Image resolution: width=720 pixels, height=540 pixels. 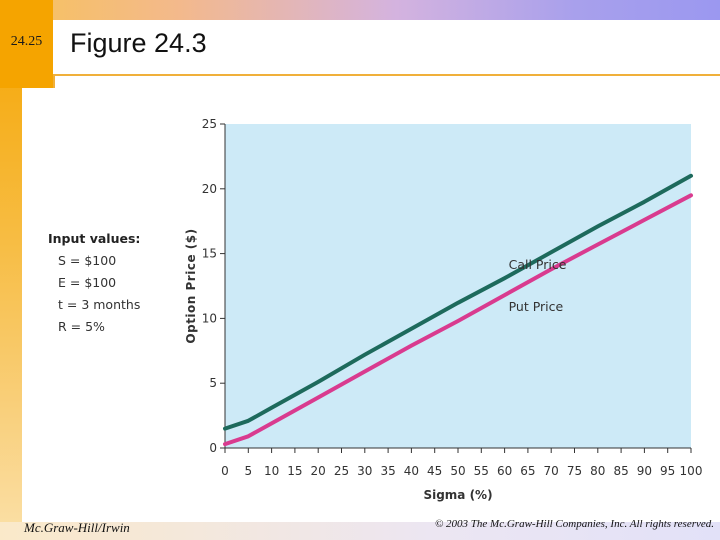 What do you see at coordinates (87, 282) in the screenshot?
I see `input-value-e: E = $100` at bounding box center [87, 282].